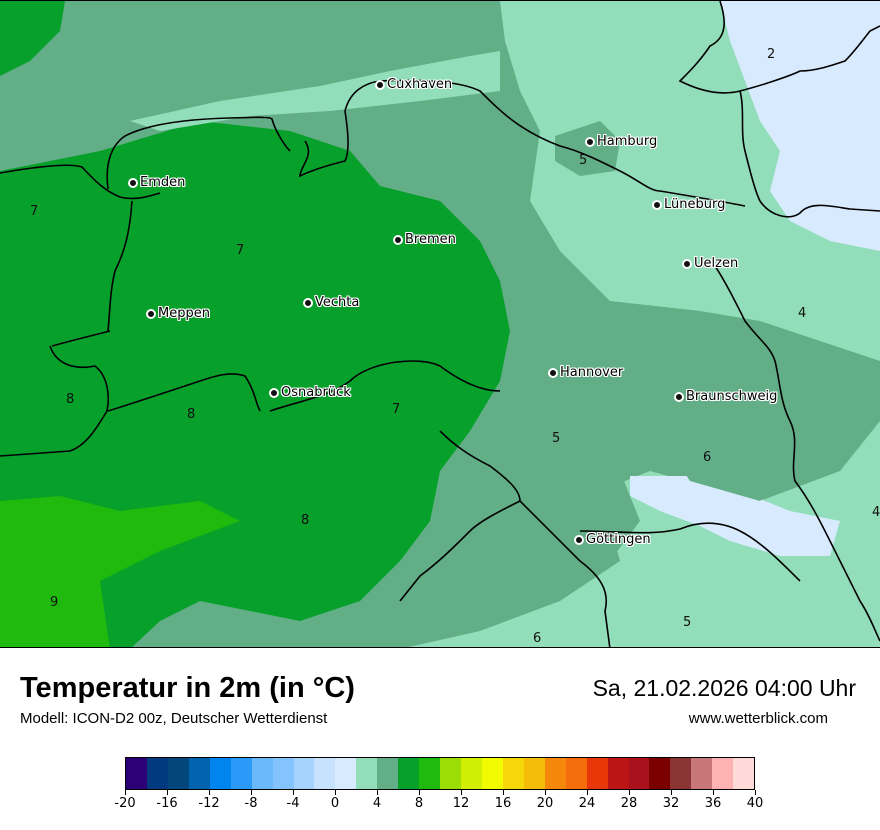  Describe the element at coordinates (167, 803) in the screenshot. I see `colorbar-tick-label: -16` at that location.